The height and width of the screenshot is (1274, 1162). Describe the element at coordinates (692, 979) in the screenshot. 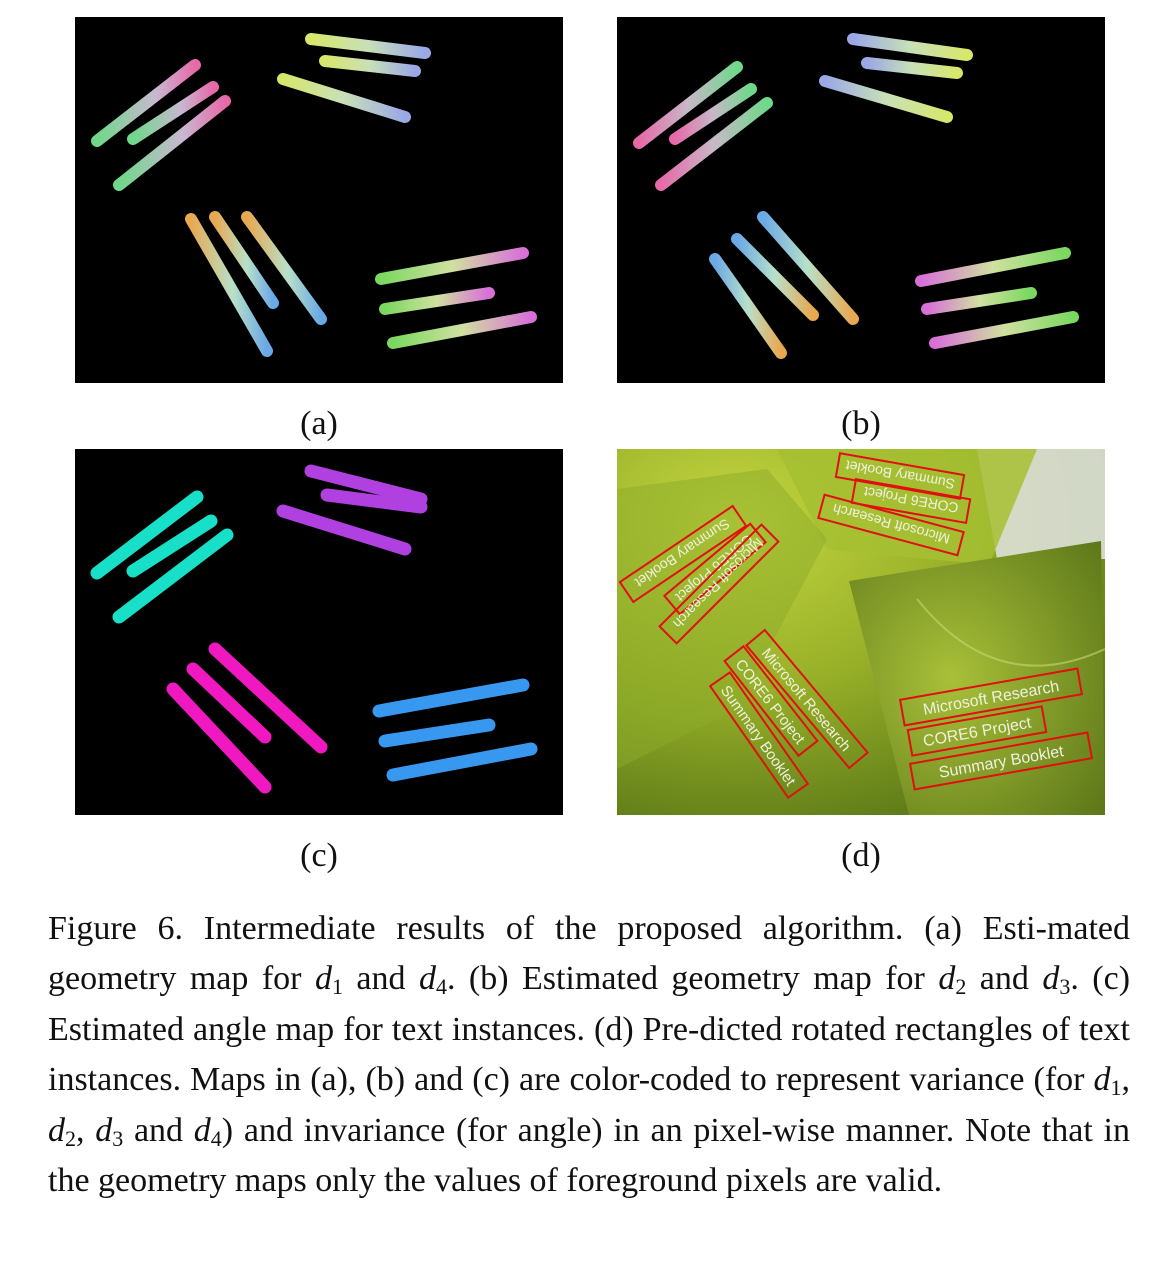

I see `caption-text: . (b) Estimated geometry map for` at that location.